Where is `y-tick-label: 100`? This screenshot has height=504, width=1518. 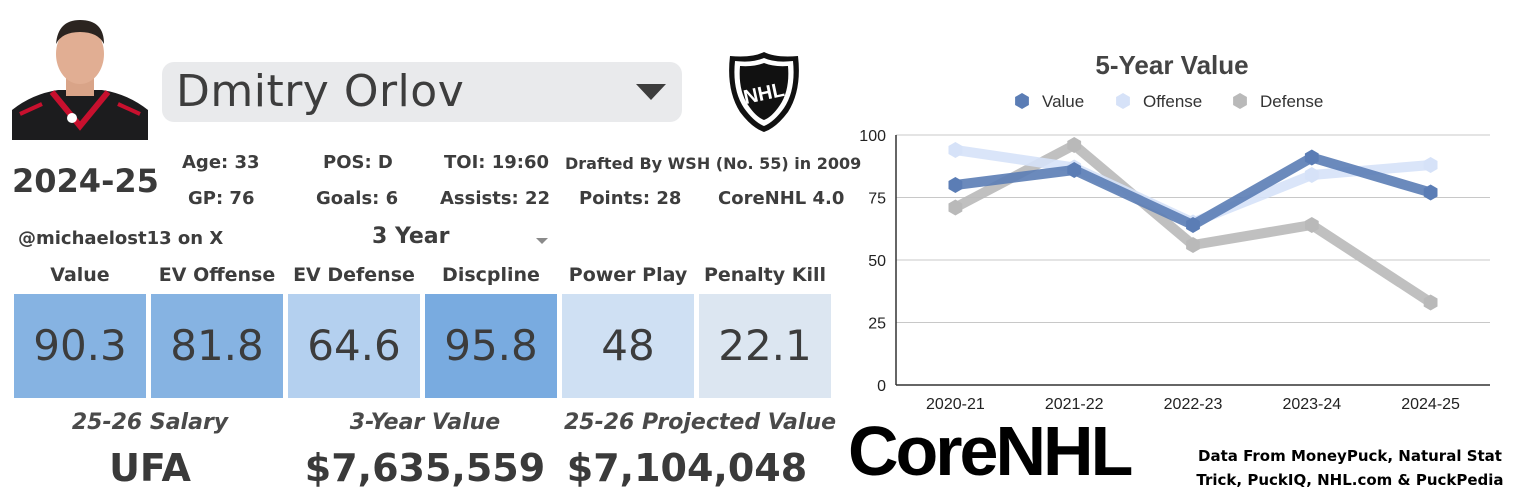
y-tick-label: 100 is located at coordinates (872, 136).